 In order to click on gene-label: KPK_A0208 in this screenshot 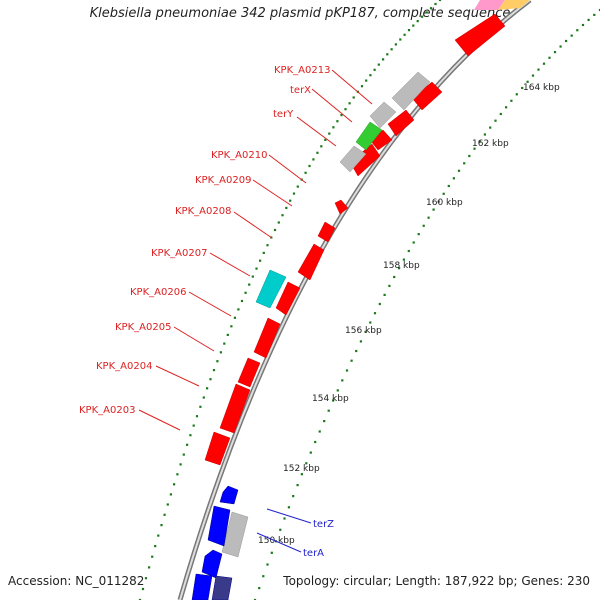, I will do `click(203, 211)`.